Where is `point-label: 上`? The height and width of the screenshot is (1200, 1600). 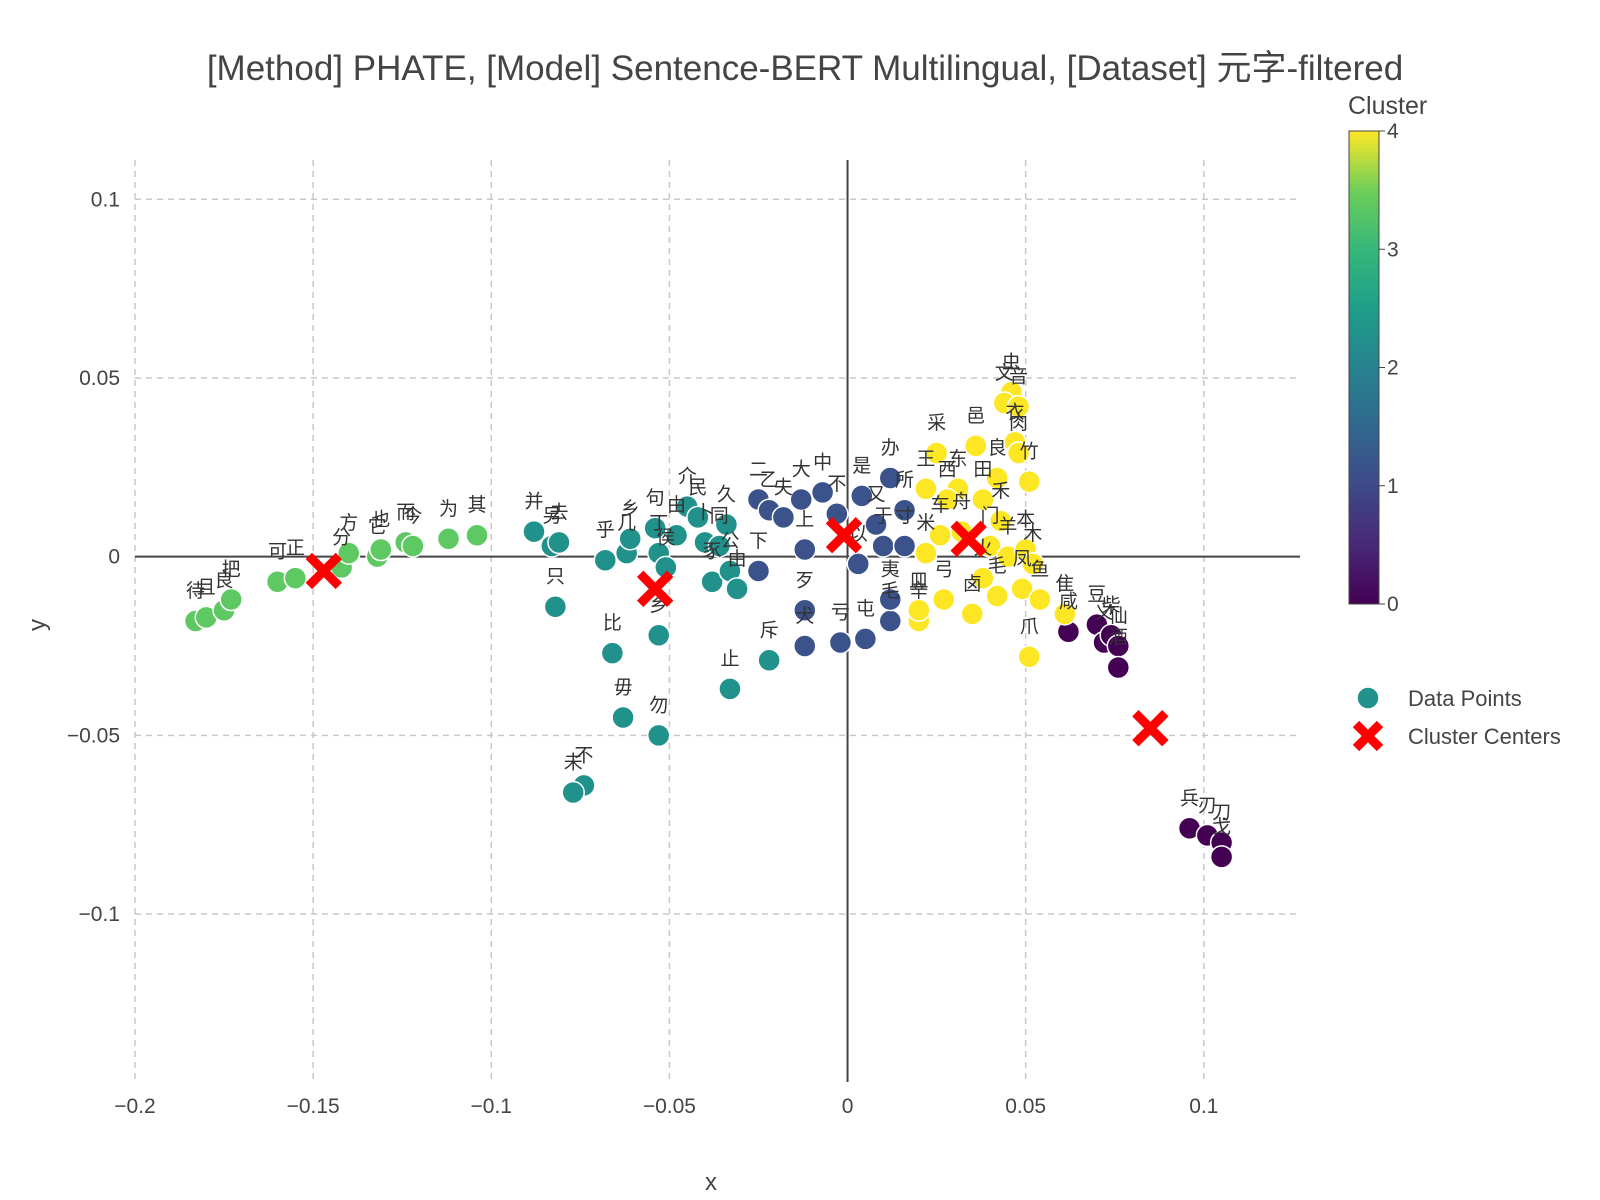 point-label: 上 is located at coordinates (804, 520).